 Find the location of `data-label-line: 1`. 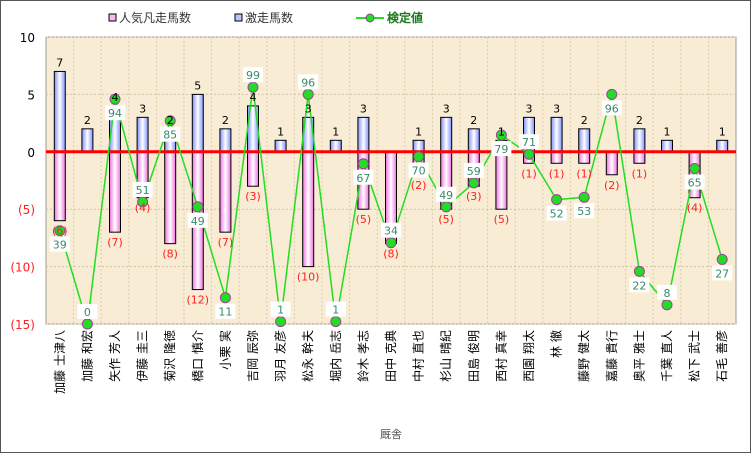

data-label-line: 1 is located at coordinates (335, 310).